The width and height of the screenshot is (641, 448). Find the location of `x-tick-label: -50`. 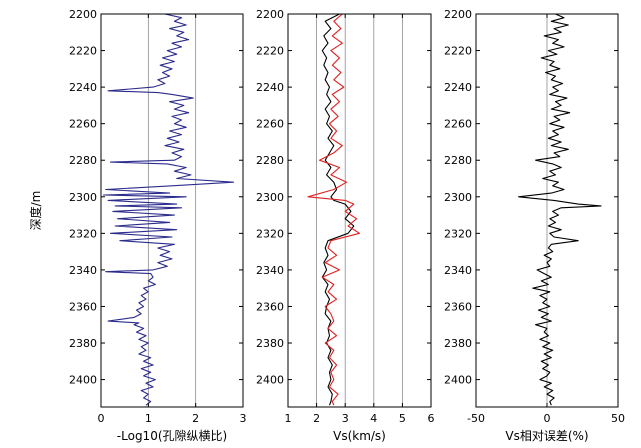

x-tick-label: -50 is located at coordinates (476, 418).